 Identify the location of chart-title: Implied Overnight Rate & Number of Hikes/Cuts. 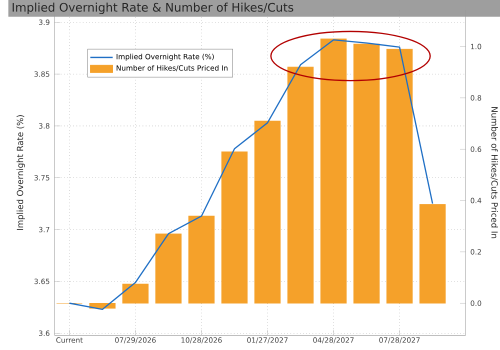
(153, 8).